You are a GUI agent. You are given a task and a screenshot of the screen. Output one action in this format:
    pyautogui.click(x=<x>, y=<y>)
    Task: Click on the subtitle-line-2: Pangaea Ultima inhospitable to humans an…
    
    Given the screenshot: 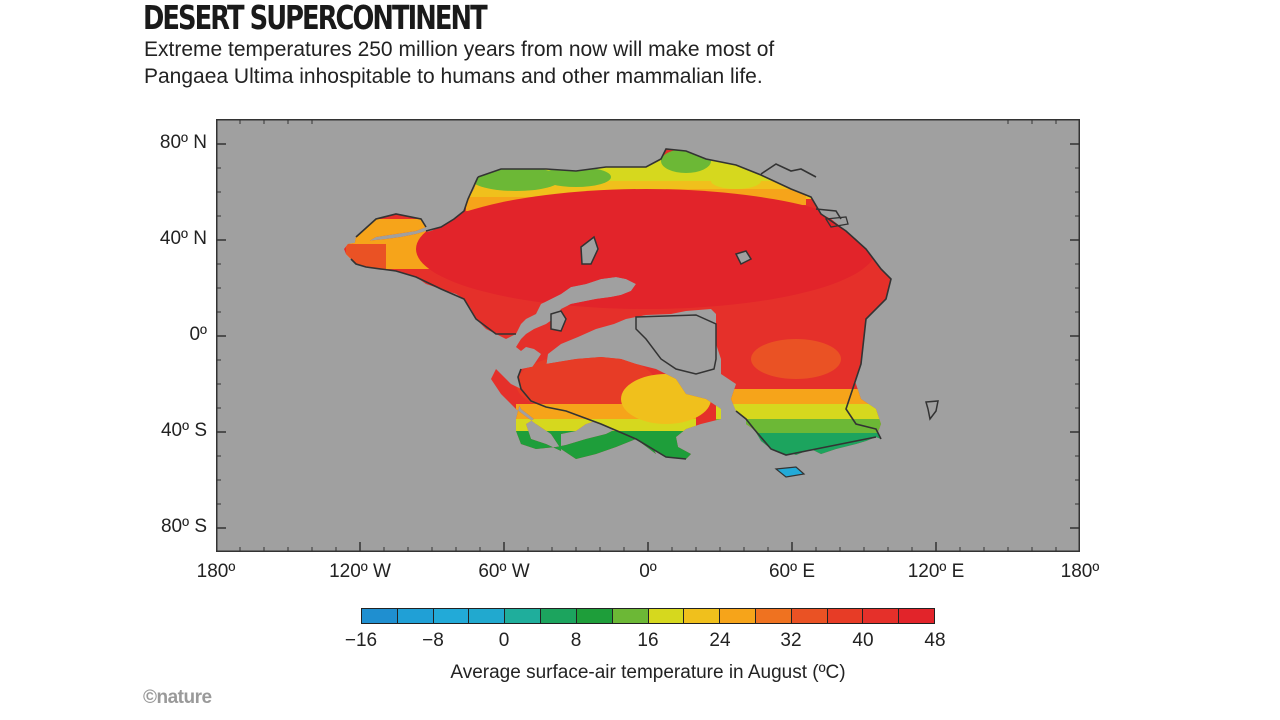 What is the action you would take?
    pyautogui.click(x=453, y=76)
    